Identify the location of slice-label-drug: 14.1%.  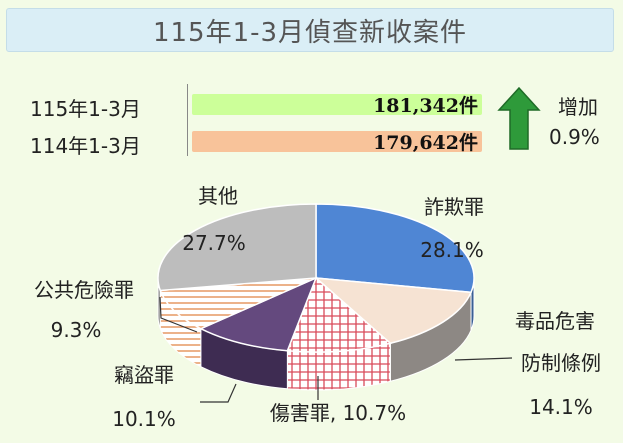
(561, 407).